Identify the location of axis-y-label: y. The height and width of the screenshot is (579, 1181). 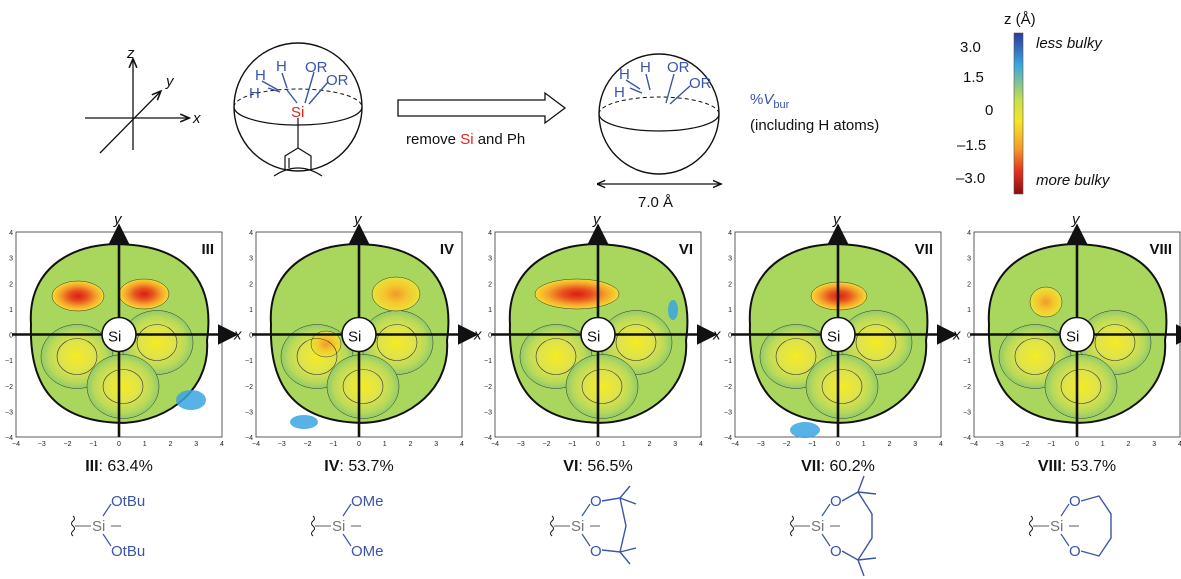
(170, 81).